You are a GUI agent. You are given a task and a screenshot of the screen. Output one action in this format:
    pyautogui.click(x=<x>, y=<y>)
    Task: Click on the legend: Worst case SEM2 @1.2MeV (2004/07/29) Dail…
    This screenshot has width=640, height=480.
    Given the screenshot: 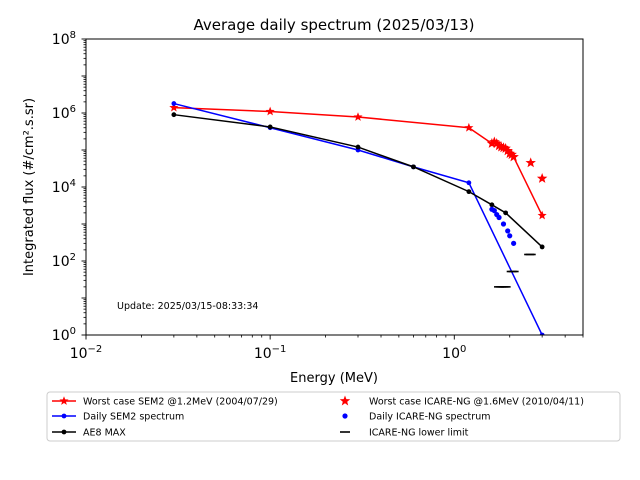 What is the action you would take?
    pyautogui.click(x=333, y=416)
    